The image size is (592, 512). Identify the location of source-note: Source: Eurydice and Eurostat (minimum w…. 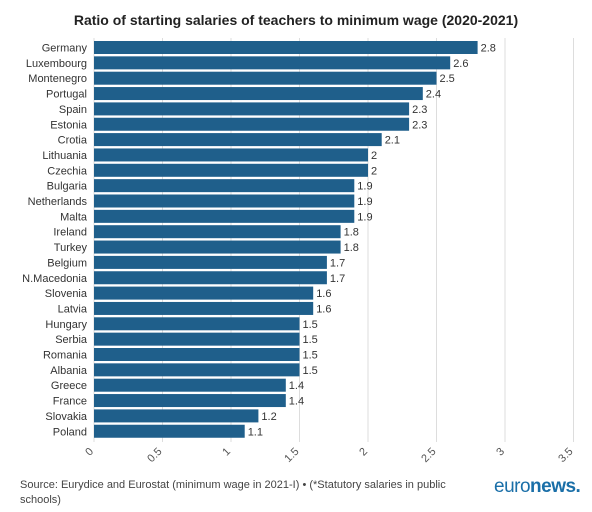
(233, 492).